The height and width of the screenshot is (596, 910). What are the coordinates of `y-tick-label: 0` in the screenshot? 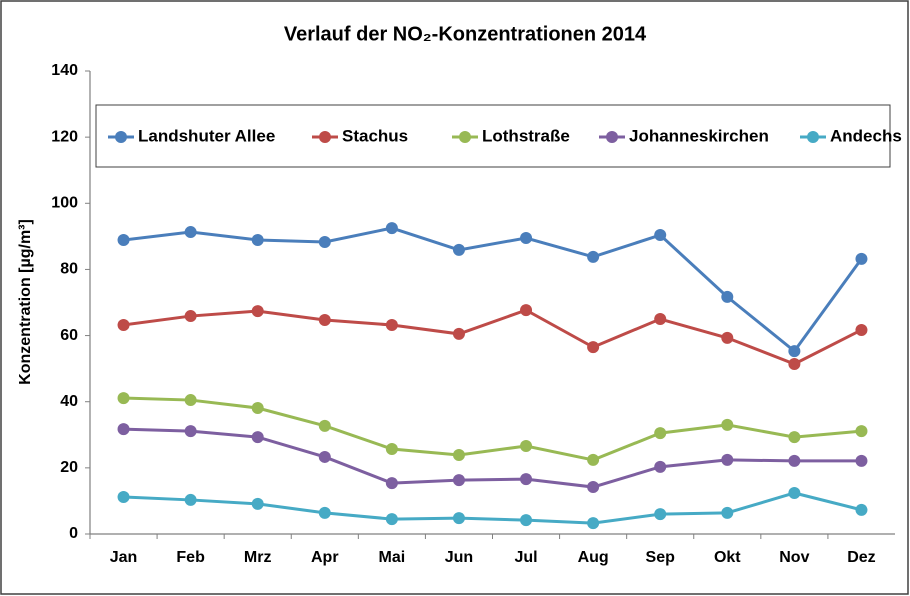 It's located at (73, 533).